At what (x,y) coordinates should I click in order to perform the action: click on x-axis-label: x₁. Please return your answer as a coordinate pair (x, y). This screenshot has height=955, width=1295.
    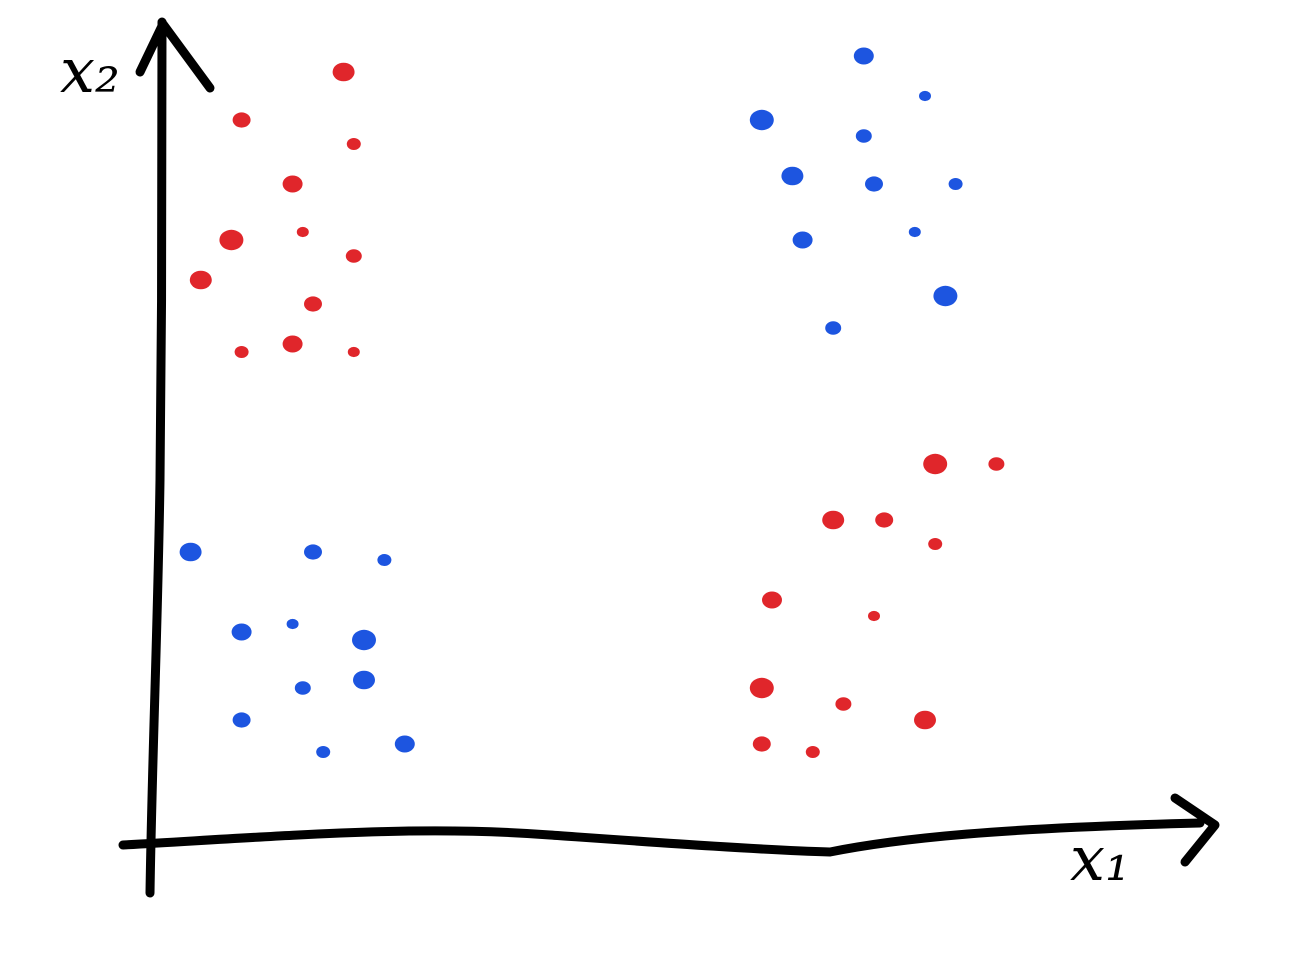
    Looking at the image, I should click on (1100, 858).